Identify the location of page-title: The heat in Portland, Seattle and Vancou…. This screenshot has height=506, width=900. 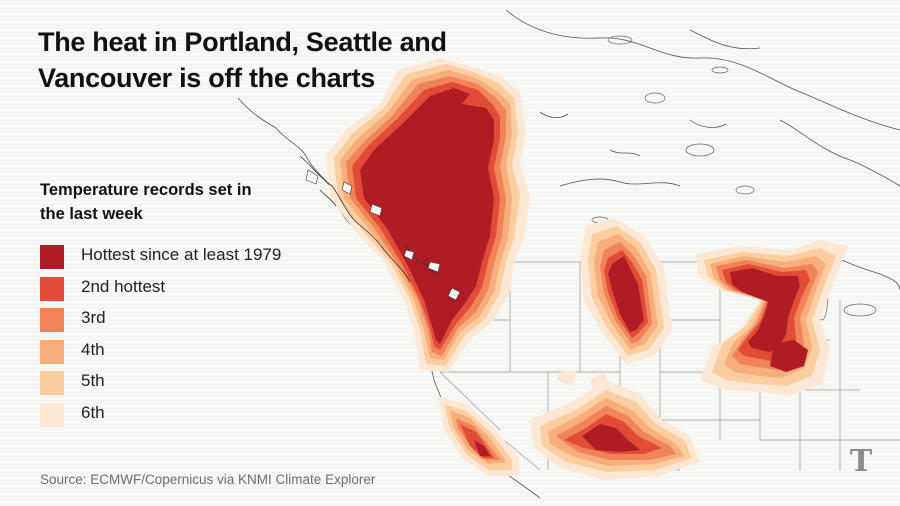
(242, 60).